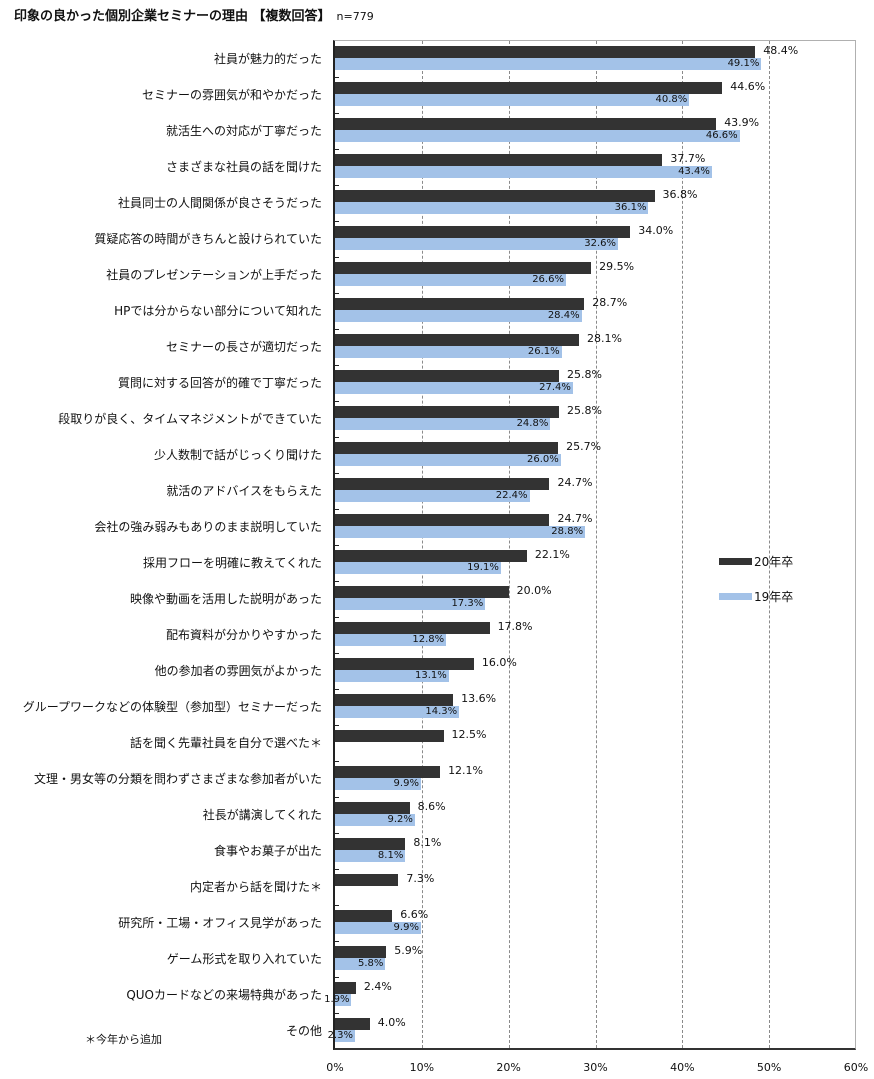 This screenshot has height=1079, width=874. Describe the element at coordinates (391, 1022) in the screenshot. I see `value-label-20: 4.0%` at that location.